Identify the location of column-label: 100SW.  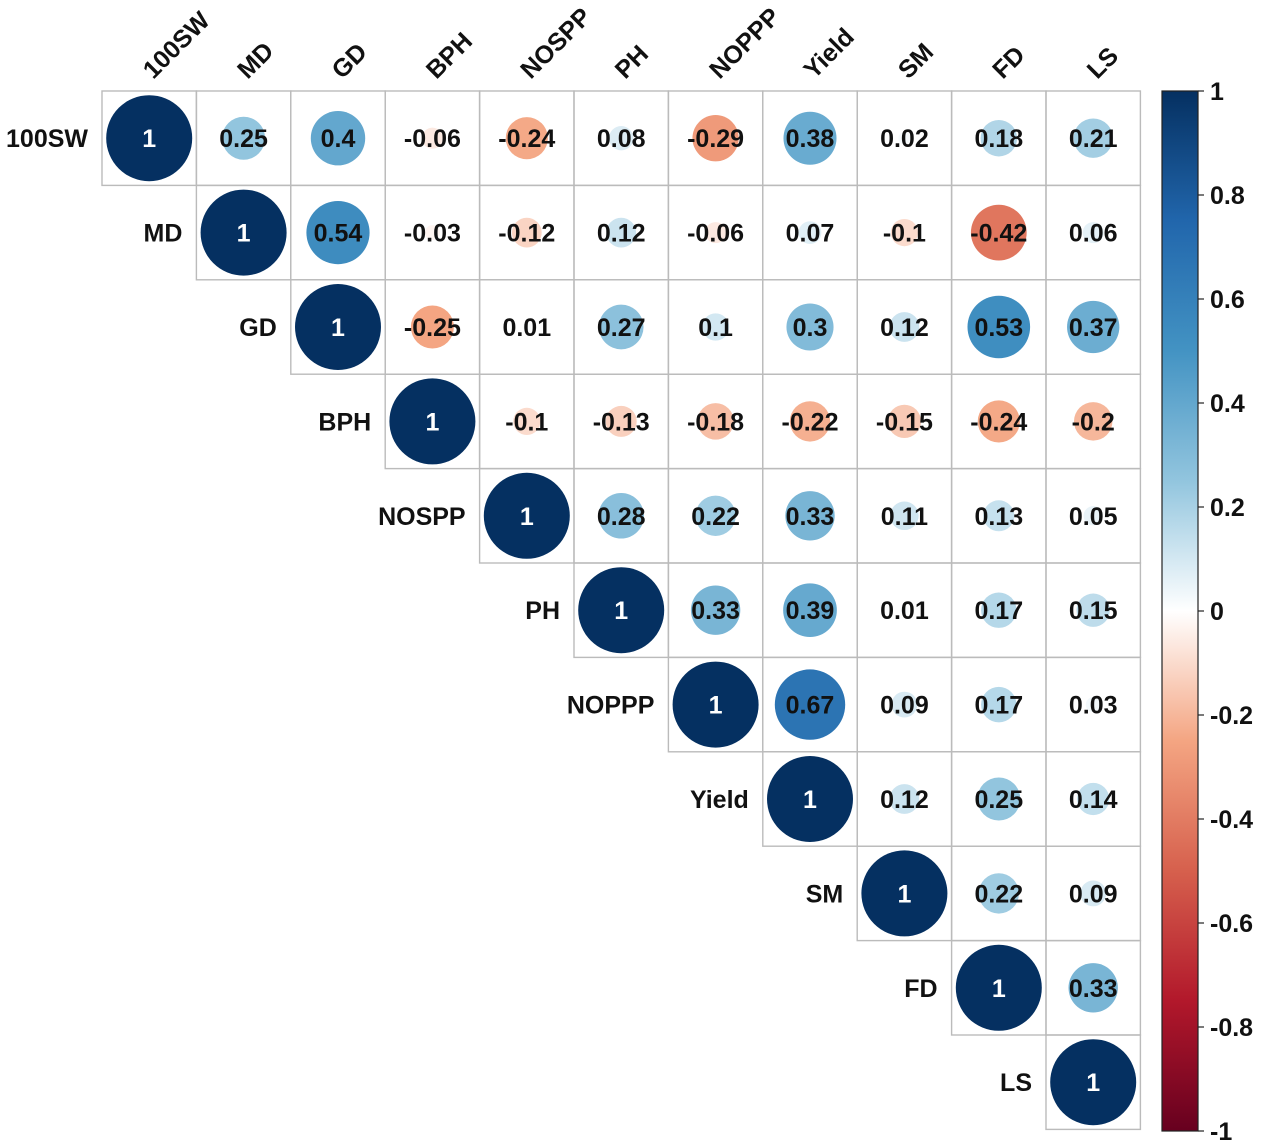
(177, 45).